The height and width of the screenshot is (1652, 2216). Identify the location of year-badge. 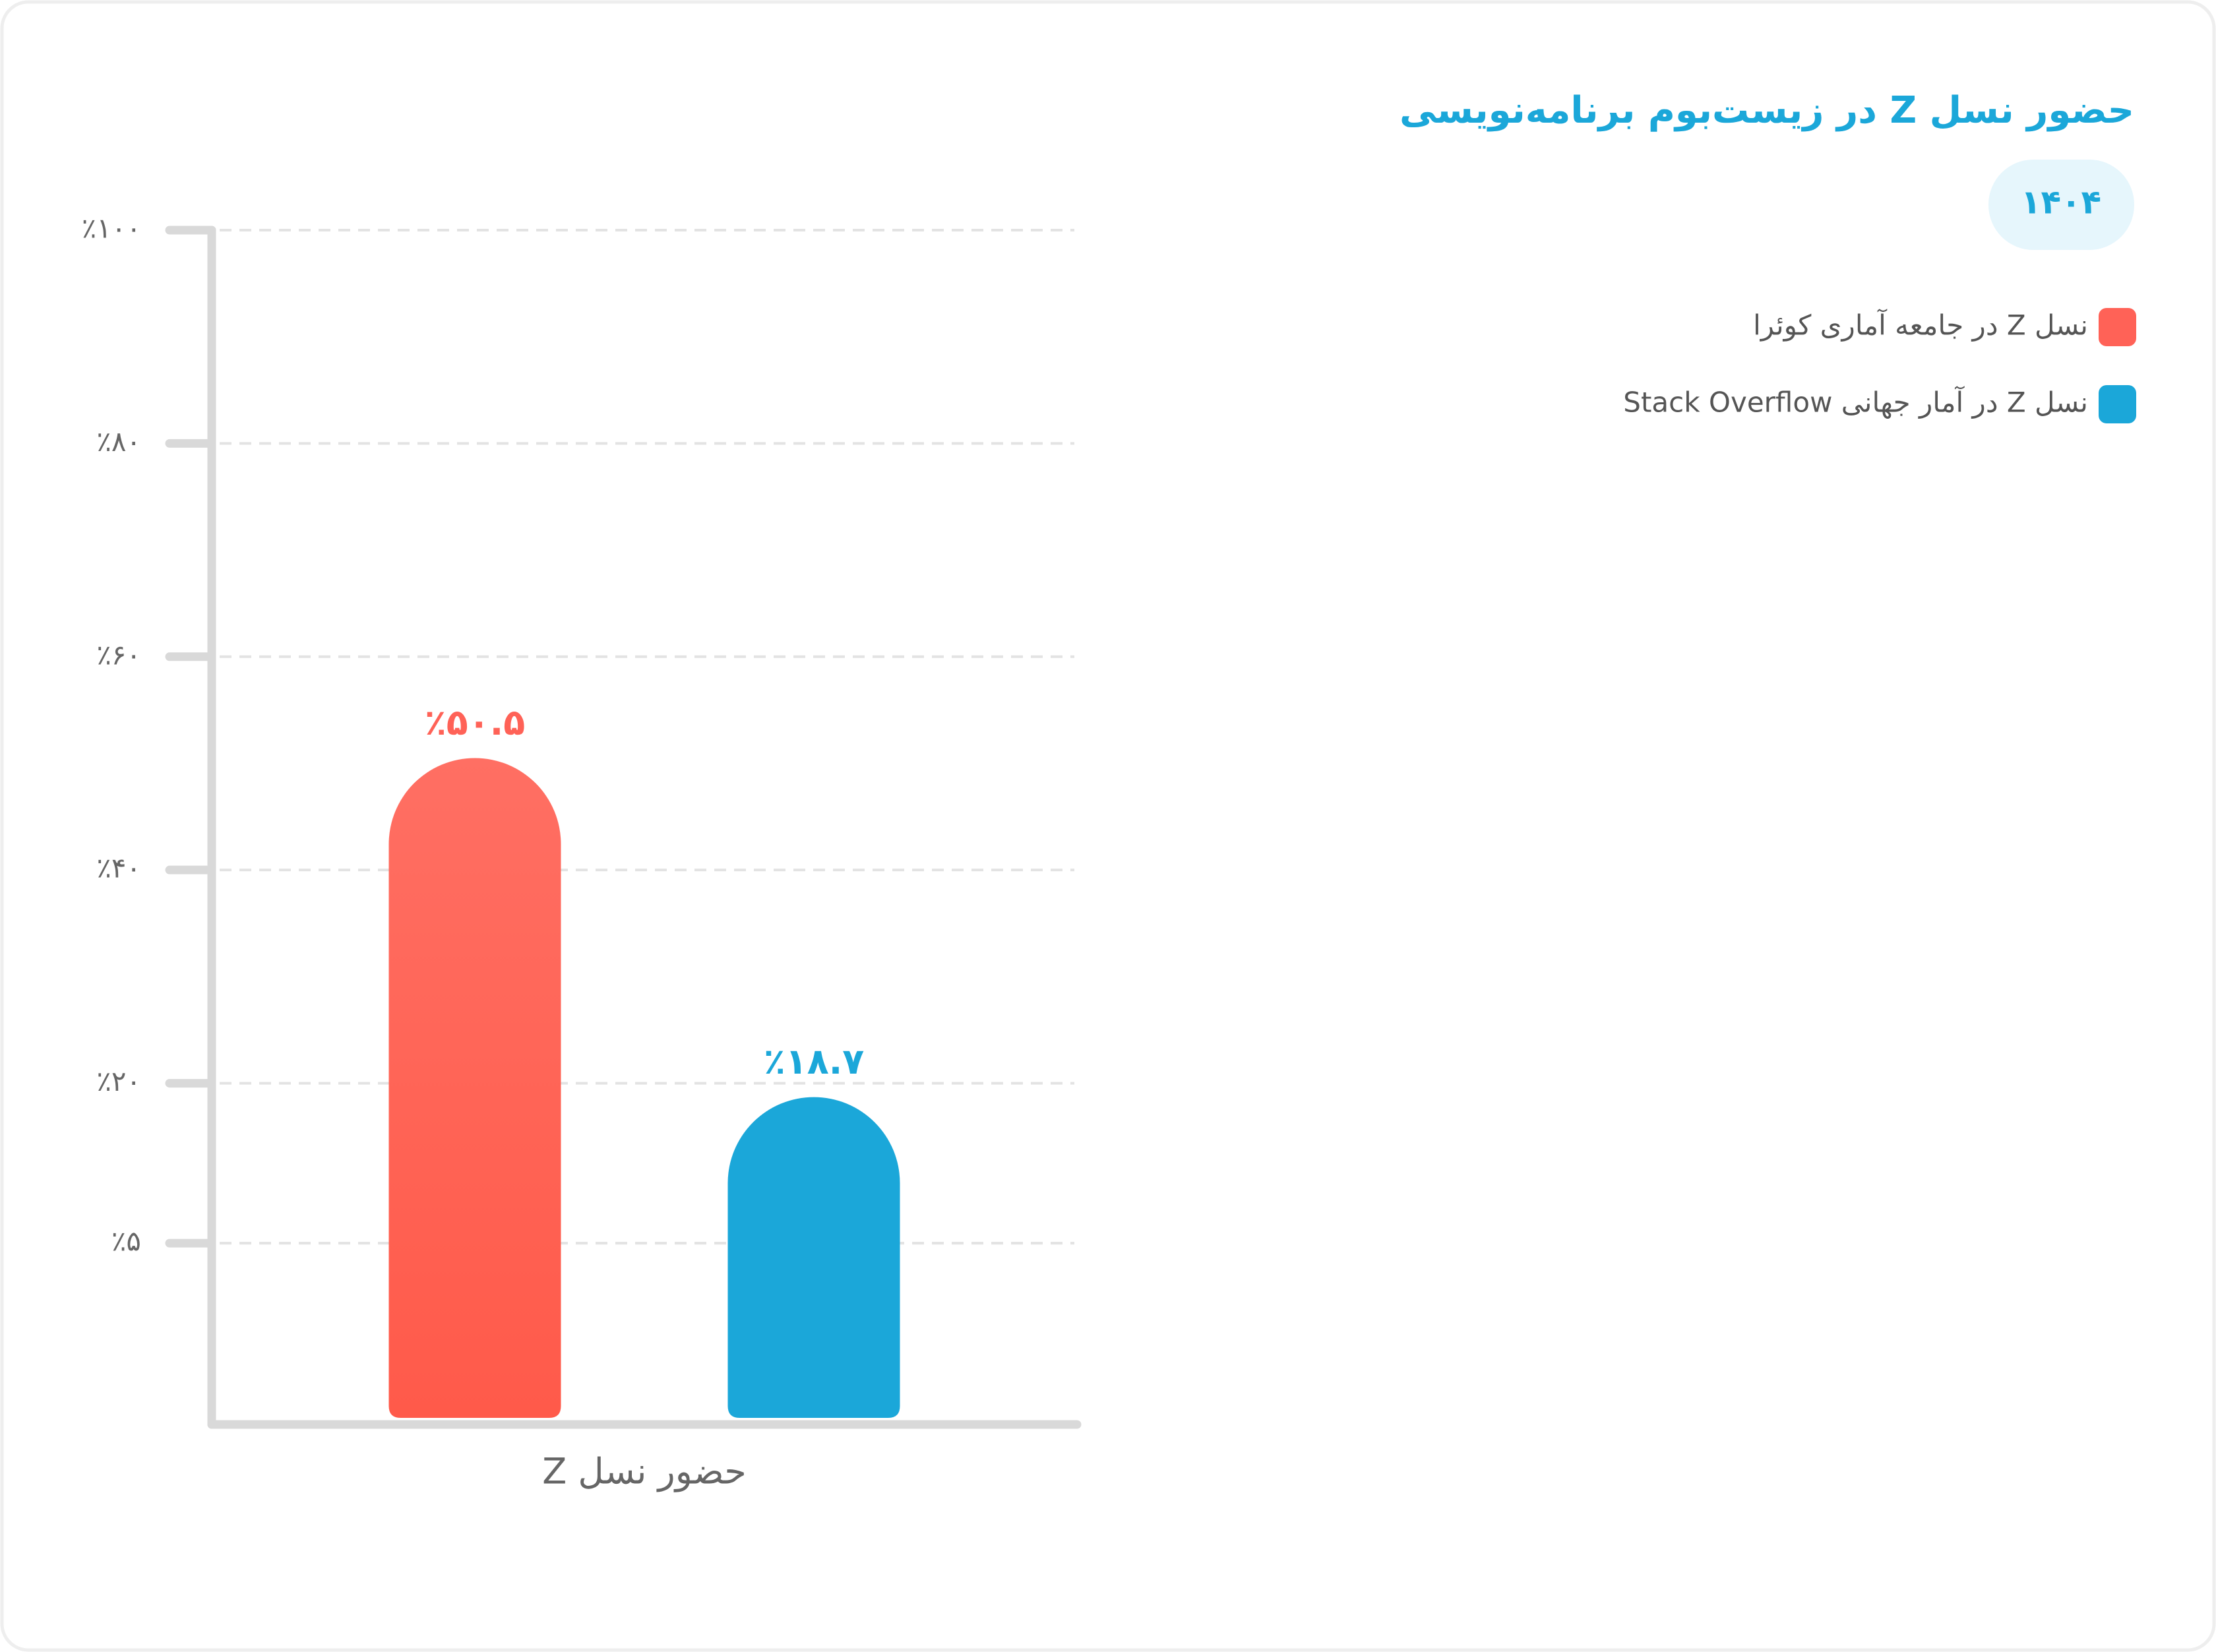
(2061, 205).